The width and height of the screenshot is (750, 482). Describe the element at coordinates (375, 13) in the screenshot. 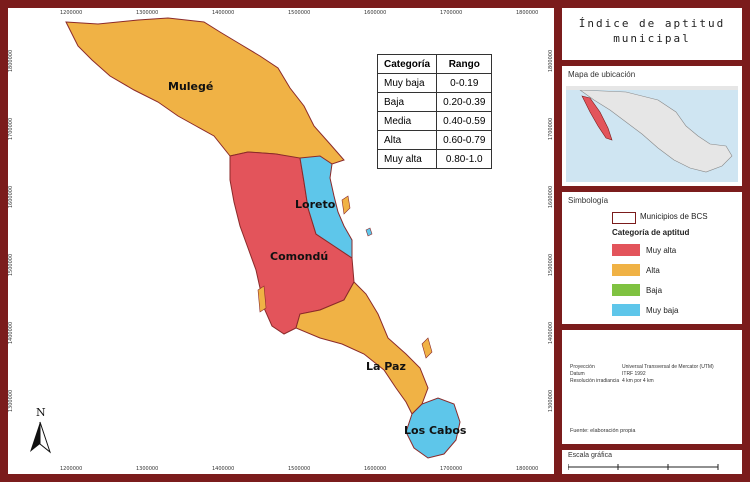

I see `tick-top-5: 1600000` at that location.